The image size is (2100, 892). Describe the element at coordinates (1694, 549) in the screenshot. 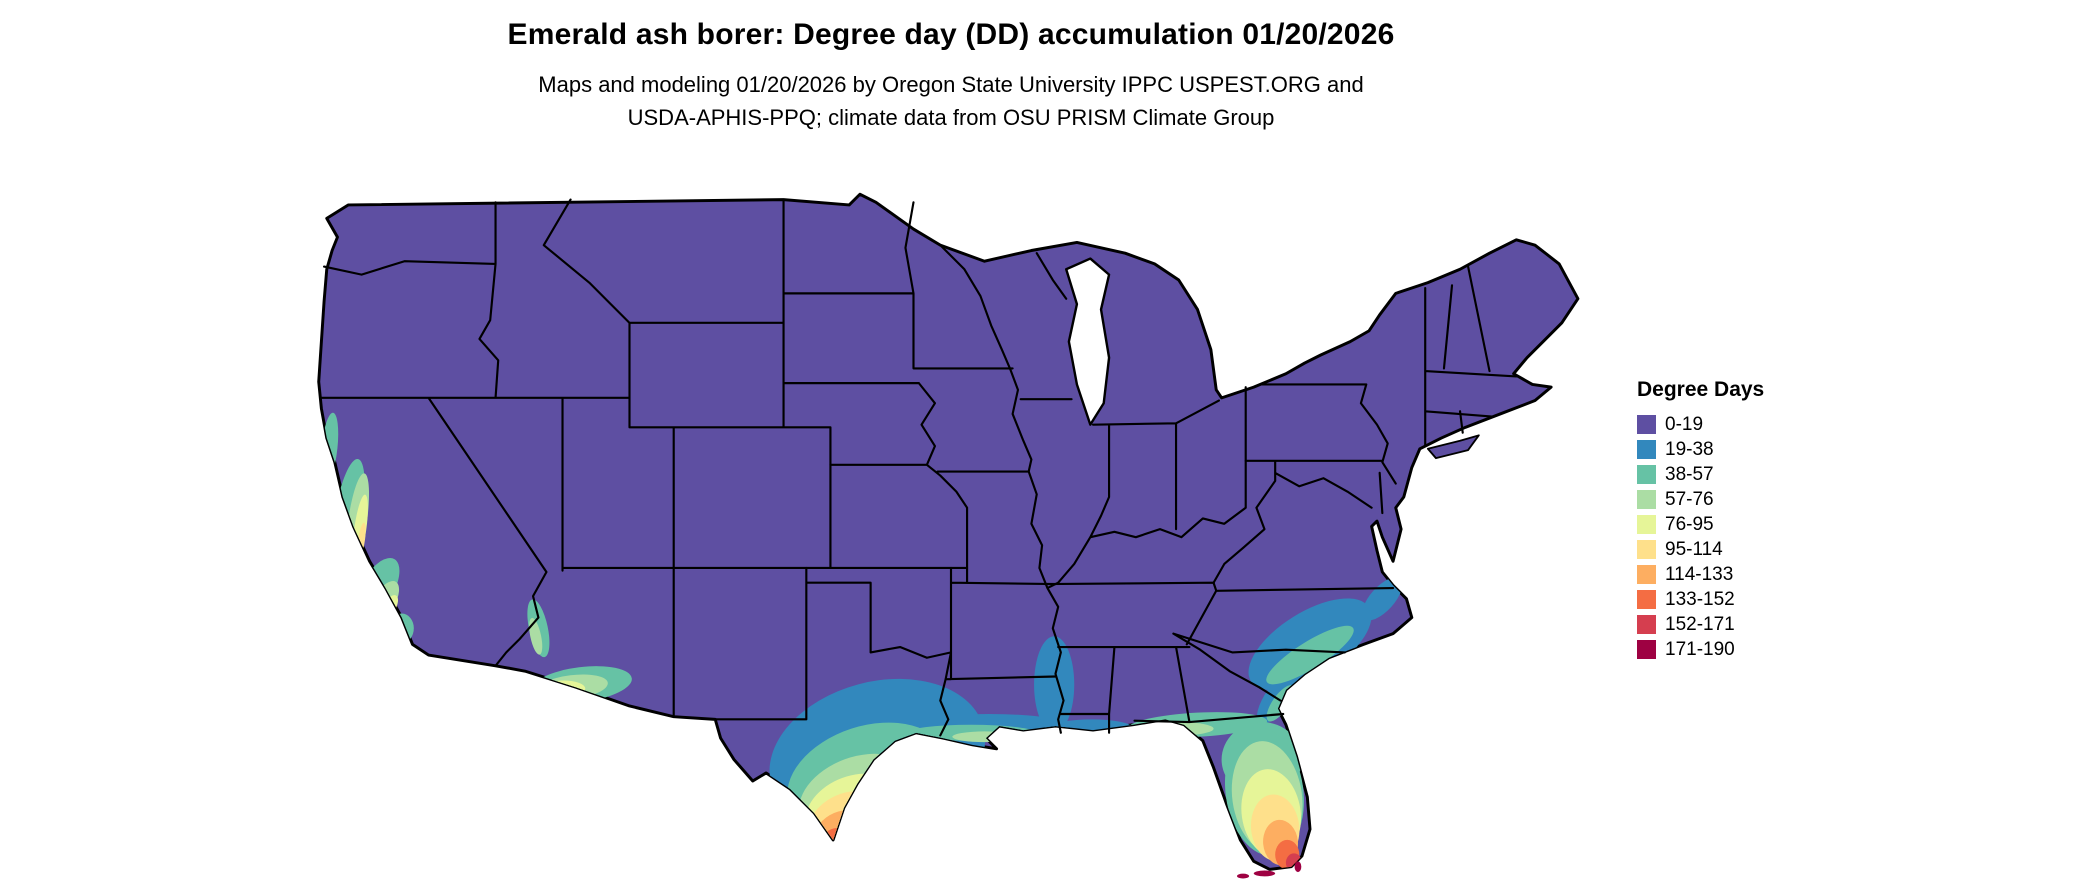

I see `legend-label: 95-114` at that location.